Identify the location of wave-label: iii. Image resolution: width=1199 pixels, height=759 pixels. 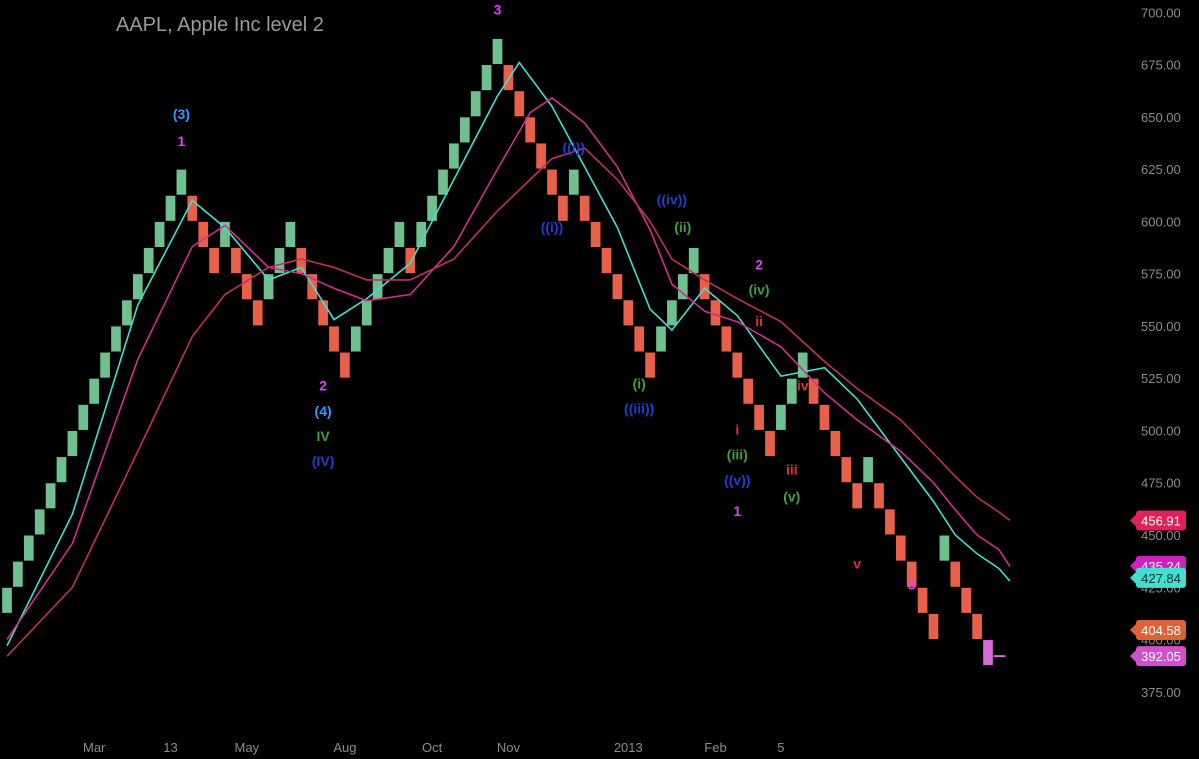
(792, 469).